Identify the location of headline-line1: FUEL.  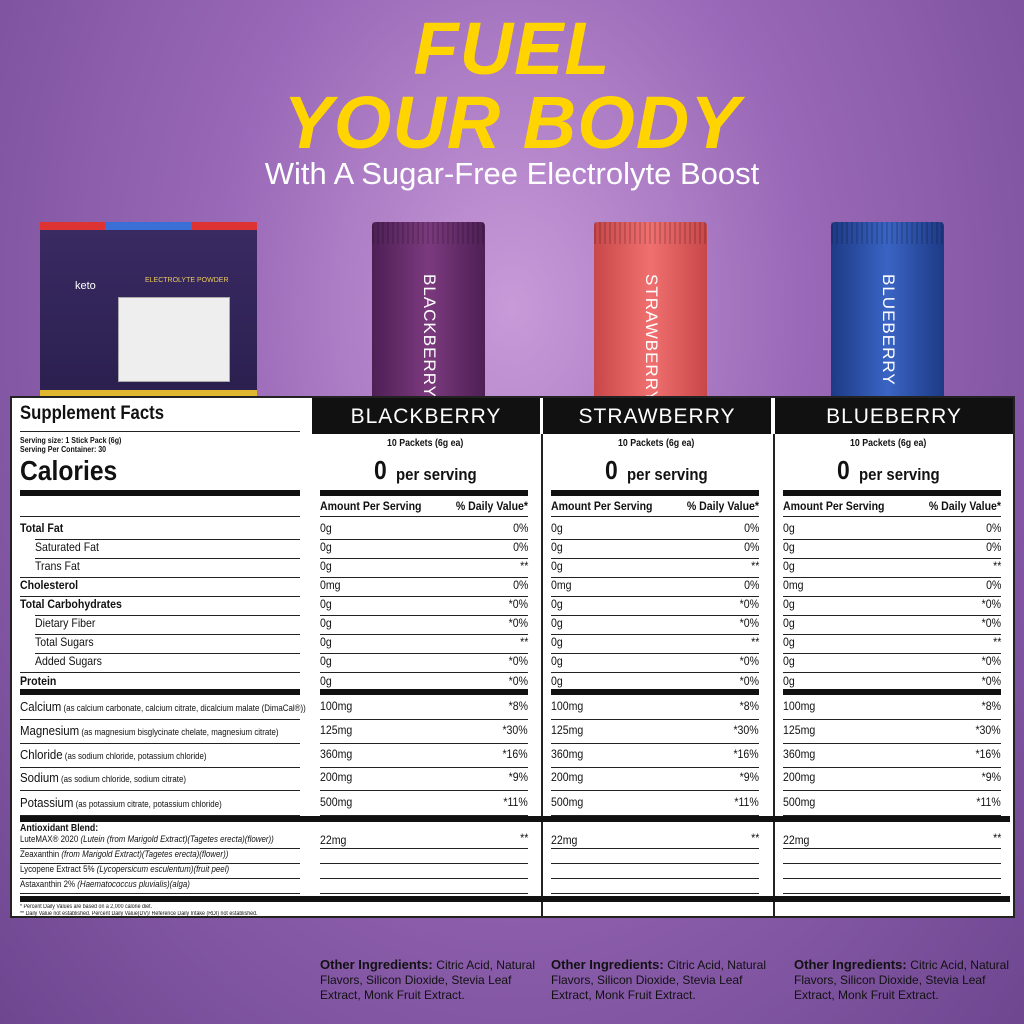
(512, 48).